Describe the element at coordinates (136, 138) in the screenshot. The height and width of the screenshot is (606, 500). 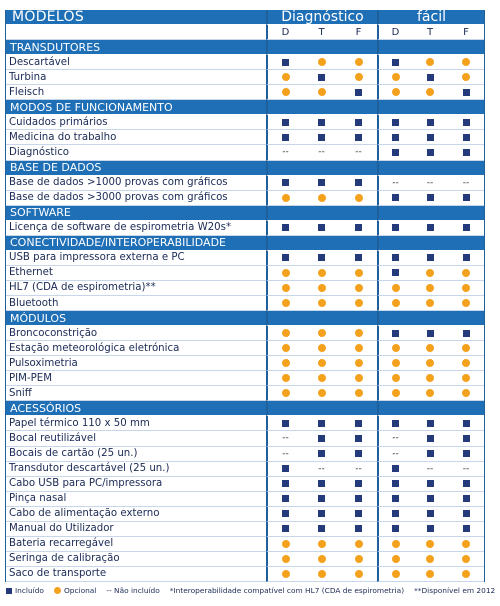
I see `row-label-medicina-do-trabalho: Medicina do trabalho` at that location.